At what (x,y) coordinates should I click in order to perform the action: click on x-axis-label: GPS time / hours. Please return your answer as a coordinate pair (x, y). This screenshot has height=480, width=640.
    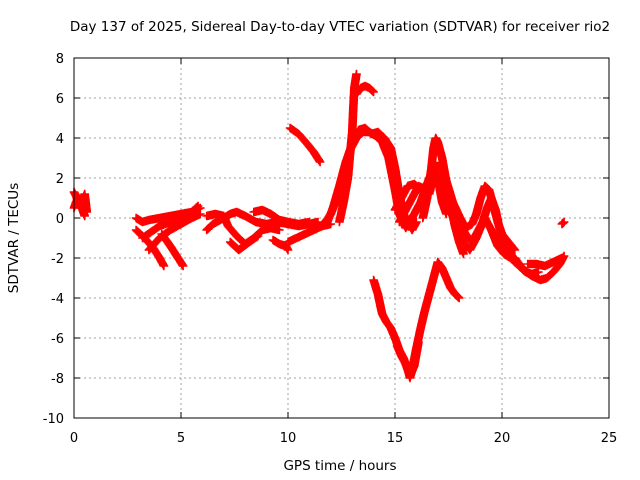
    Looking at the image, I should click on (339, 466).